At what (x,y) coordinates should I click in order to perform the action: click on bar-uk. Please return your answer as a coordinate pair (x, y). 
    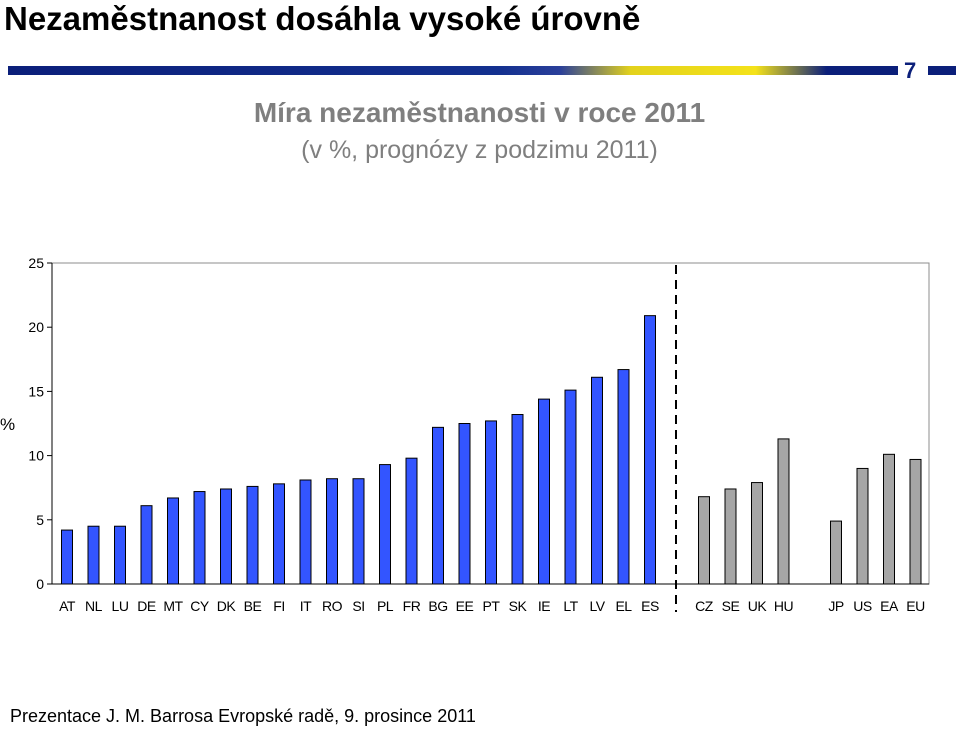
    Looking at the image, I should click on (757, 533).